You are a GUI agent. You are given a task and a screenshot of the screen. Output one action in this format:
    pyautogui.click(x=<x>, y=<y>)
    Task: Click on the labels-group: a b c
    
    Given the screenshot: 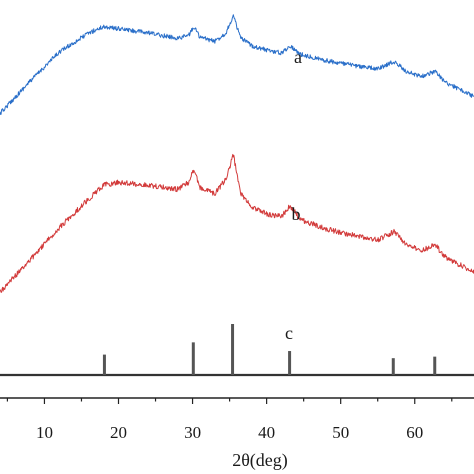 What is the action you would take?
    pyautogui.click(x=293, y=195)
    